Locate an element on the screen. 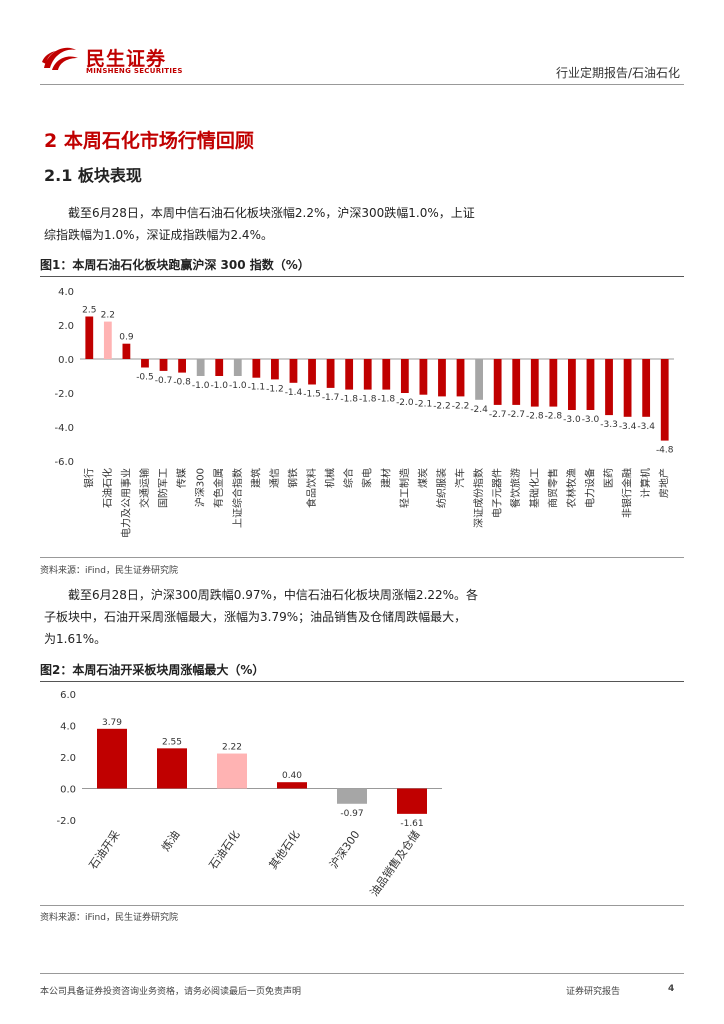 This screenshot has width=724, height=1024. data-label: 3.79 is located at coordinates (112, 723).